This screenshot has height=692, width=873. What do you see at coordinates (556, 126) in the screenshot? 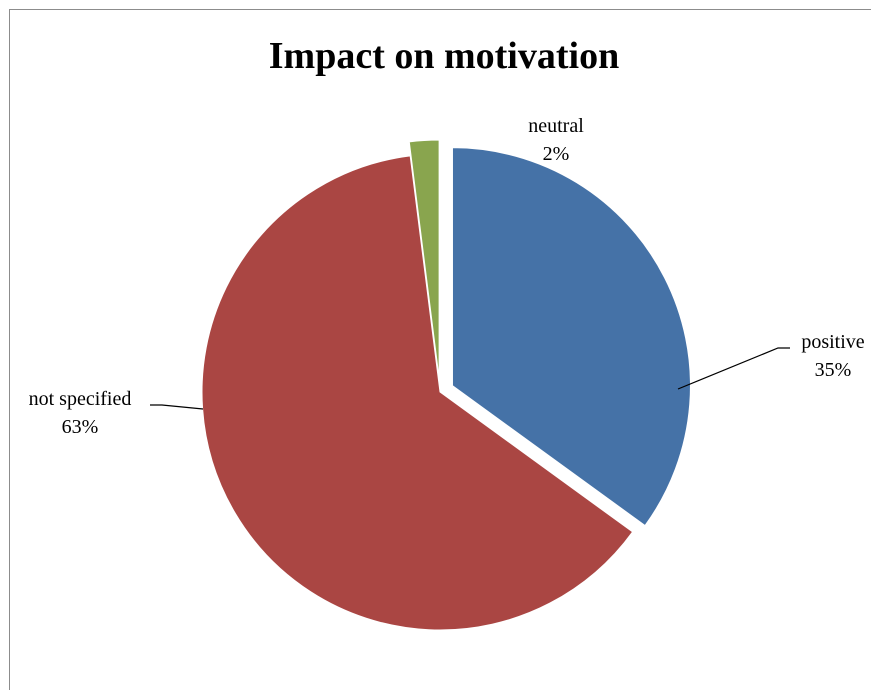
I see `data-label-category: neutral` at bounding box center [556, 126].